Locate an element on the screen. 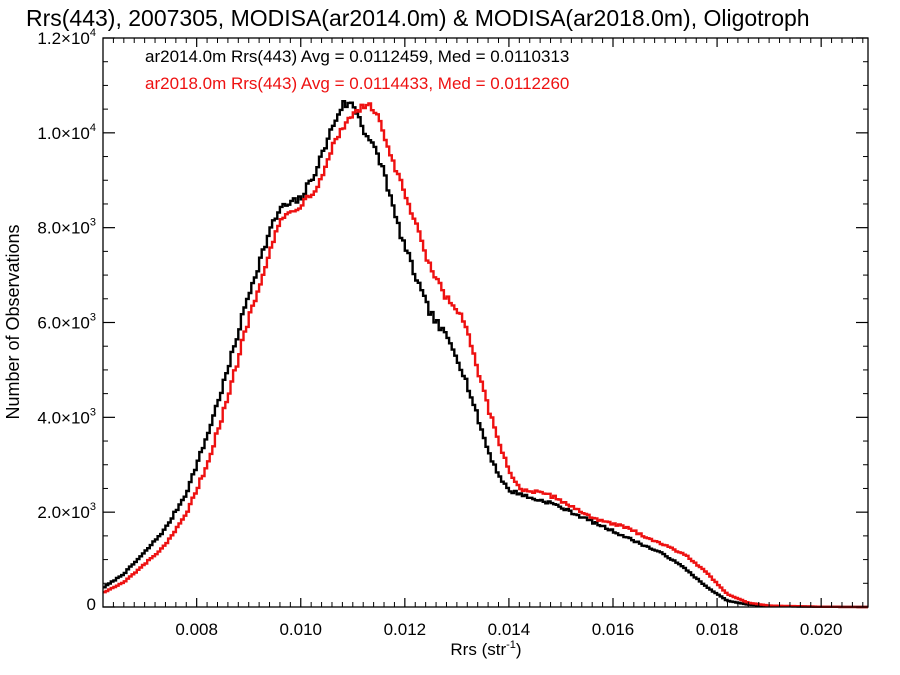 This screenshot has height=675, width=900. y-tick-mantissa: 6.0×10 is located at coordinates (63, 323).